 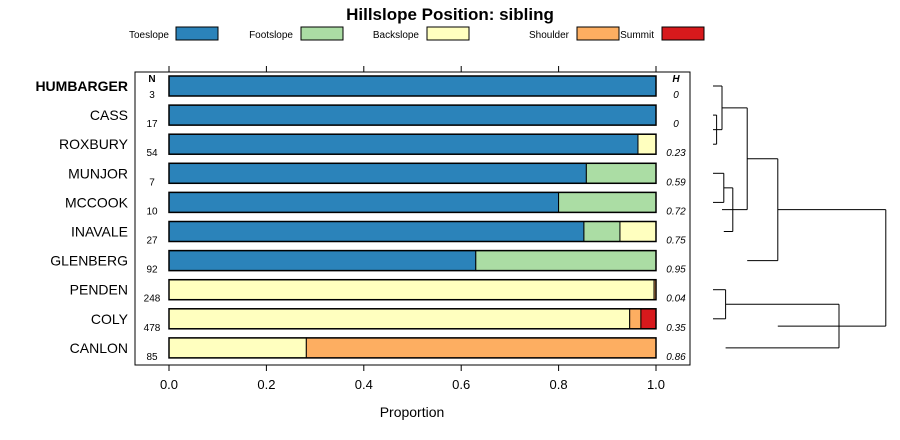 I want to click on row-label: MCCOOK, so click(x=97, y=202).